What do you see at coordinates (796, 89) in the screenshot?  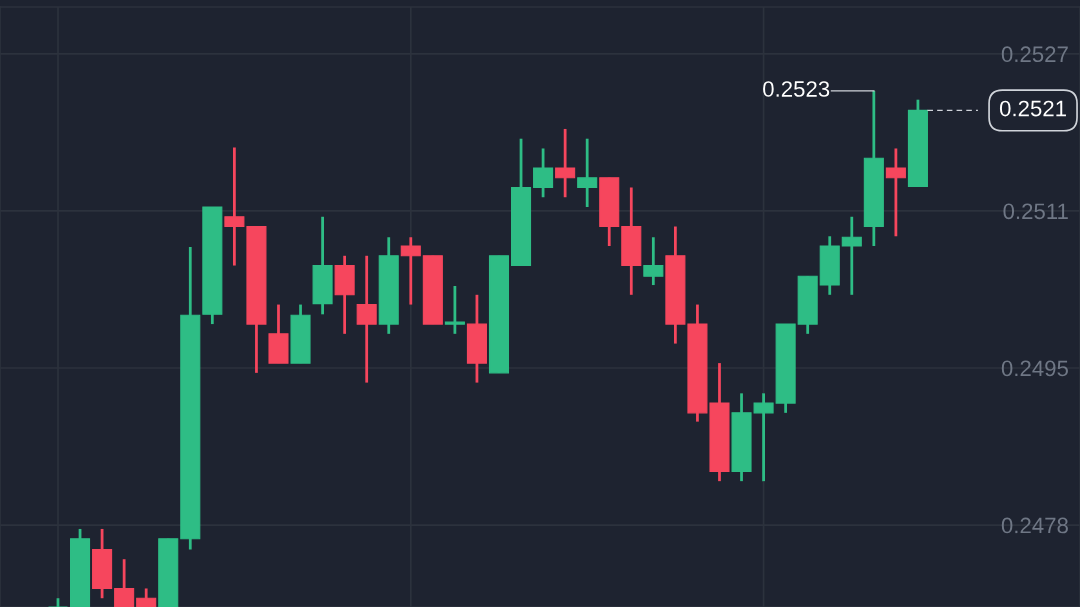 I see `annotation: 0.2523` at bounding box center [796, 89].